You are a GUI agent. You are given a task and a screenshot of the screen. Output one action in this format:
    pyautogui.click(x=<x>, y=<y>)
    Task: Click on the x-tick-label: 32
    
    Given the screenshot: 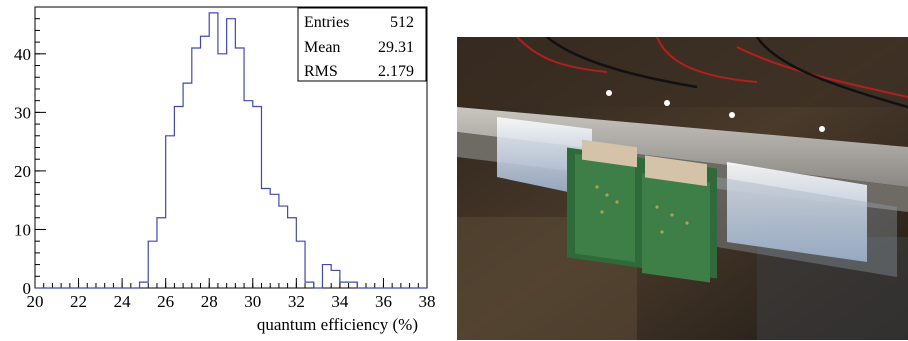 What is the action you would take?
    pyautogui.click(x=296, y=301)
    